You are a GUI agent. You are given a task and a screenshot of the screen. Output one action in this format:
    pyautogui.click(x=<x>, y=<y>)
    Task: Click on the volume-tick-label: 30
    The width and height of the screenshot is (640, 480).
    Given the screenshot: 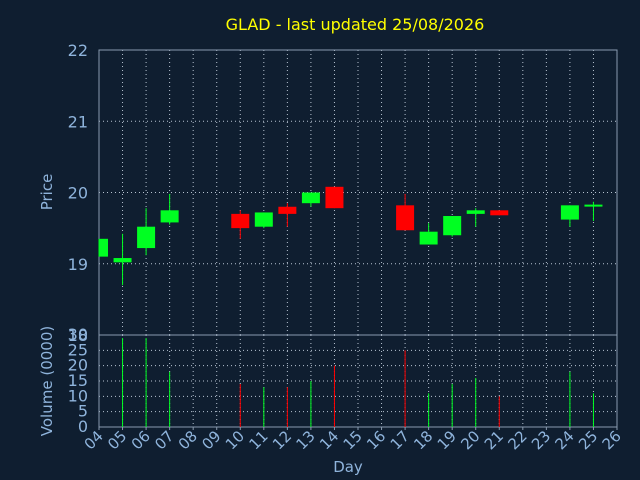 What is the action you would take?
    pyautogui.click(x=78, y=334)
    